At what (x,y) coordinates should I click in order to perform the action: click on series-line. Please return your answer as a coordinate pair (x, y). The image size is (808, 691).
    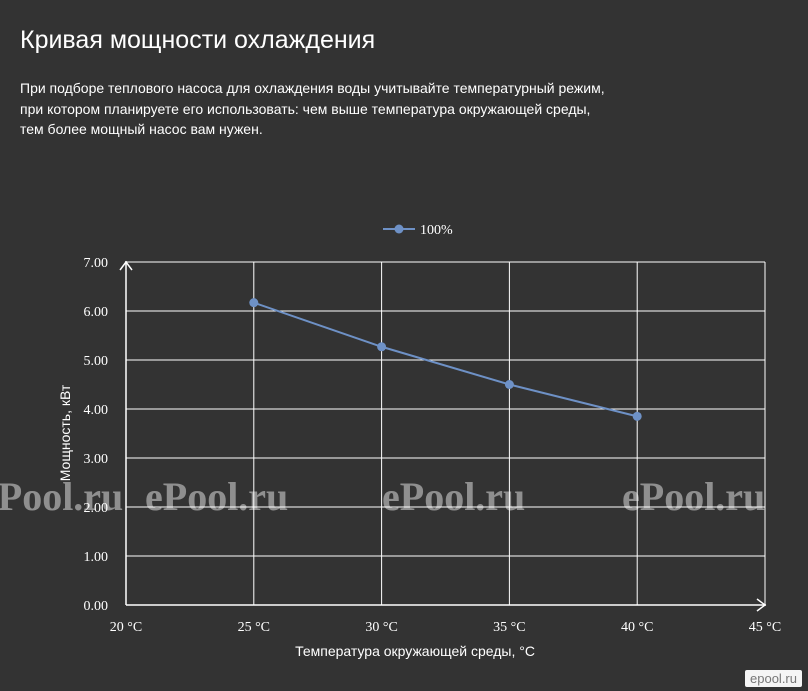
    Looking at the image, I should click on (445, 359).